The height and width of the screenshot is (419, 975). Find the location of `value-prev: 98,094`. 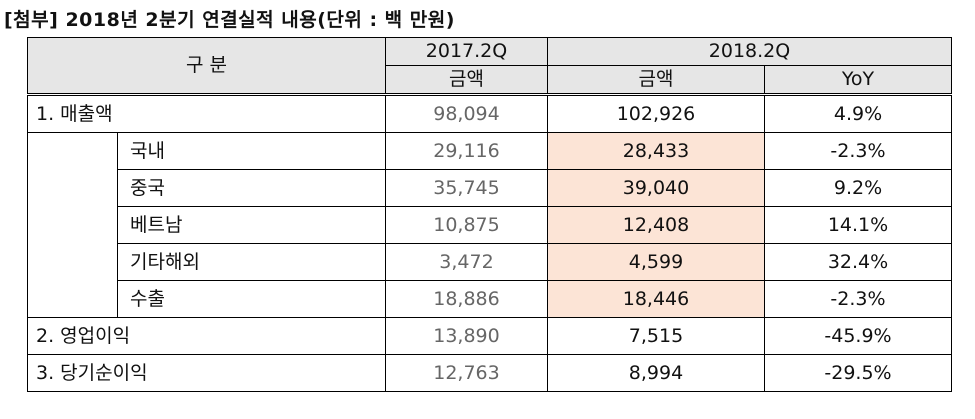

value-prev: 98,094 is located at coordinates (466, 113).